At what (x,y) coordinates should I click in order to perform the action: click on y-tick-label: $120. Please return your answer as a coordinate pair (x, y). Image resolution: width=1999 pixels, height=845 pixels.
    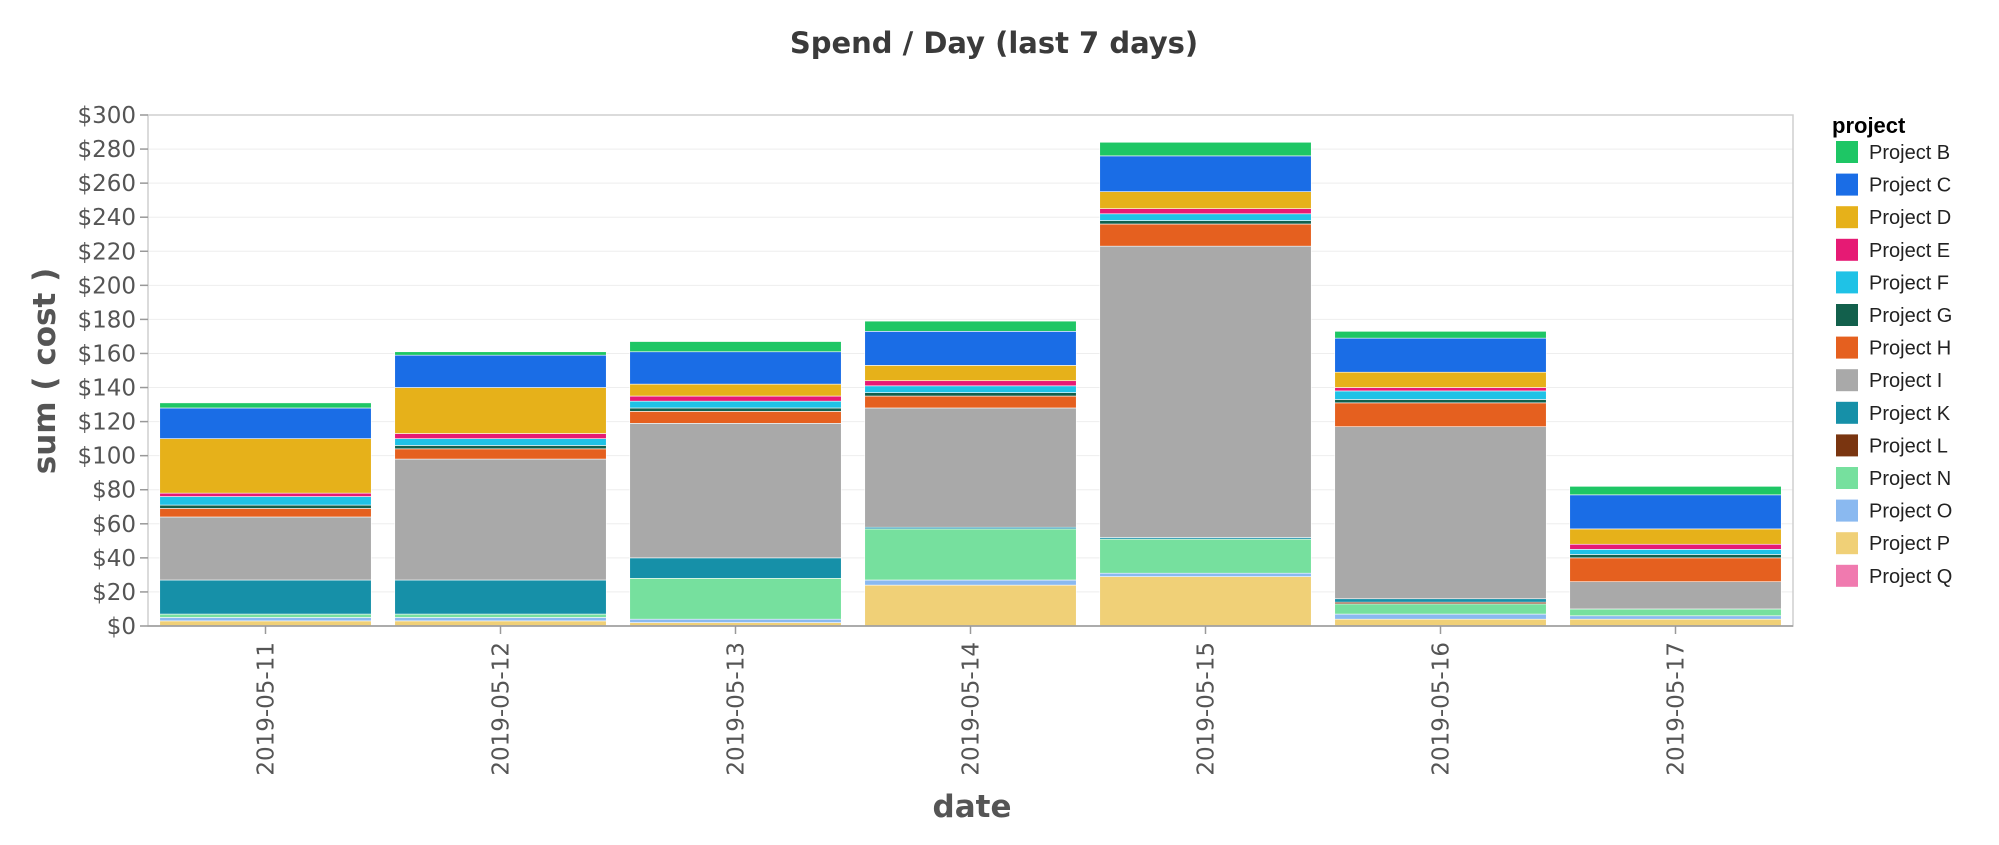
    Looking at the image, I should click on (106, 423).